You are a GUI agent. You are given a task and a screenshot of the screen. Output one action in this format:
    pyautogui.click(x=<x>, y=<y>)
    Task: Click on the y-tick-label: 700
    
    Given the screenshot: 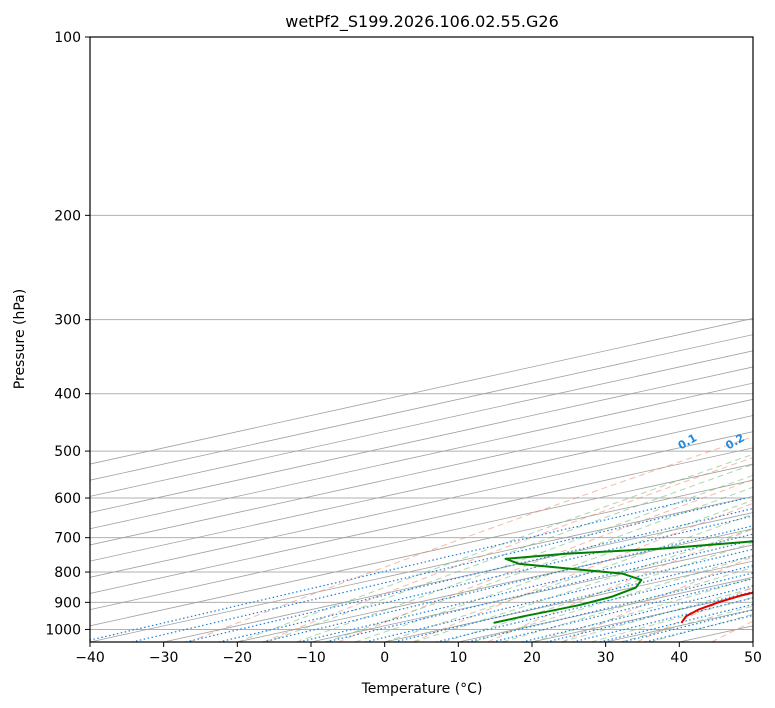 What is the action you would take?
    pyautogui.click(x=67, y=539)
    